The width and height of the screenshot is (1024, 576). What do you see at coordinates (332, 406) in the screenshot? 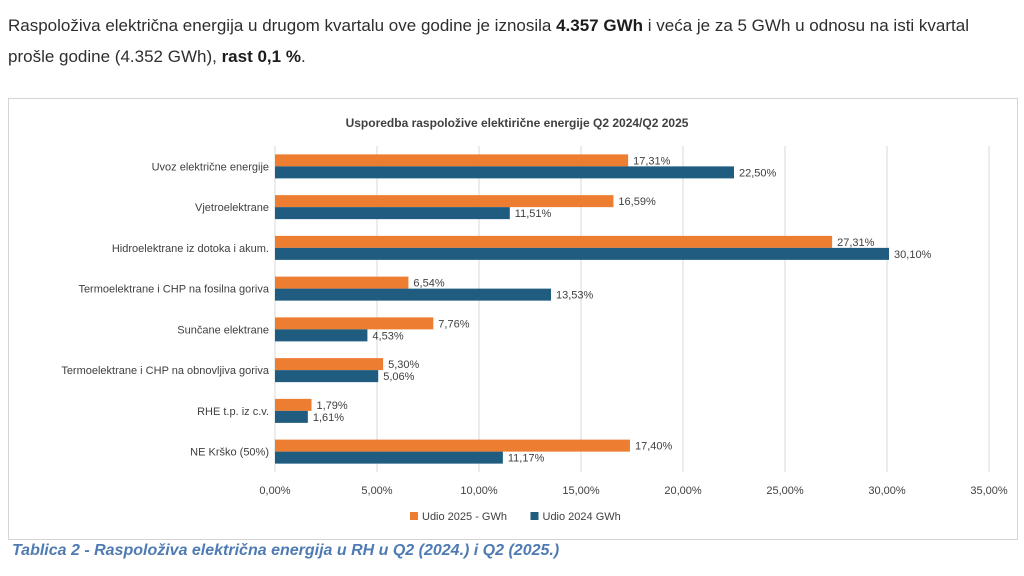
I see `data-label: 1,79%` at bounding box center [332, 406].